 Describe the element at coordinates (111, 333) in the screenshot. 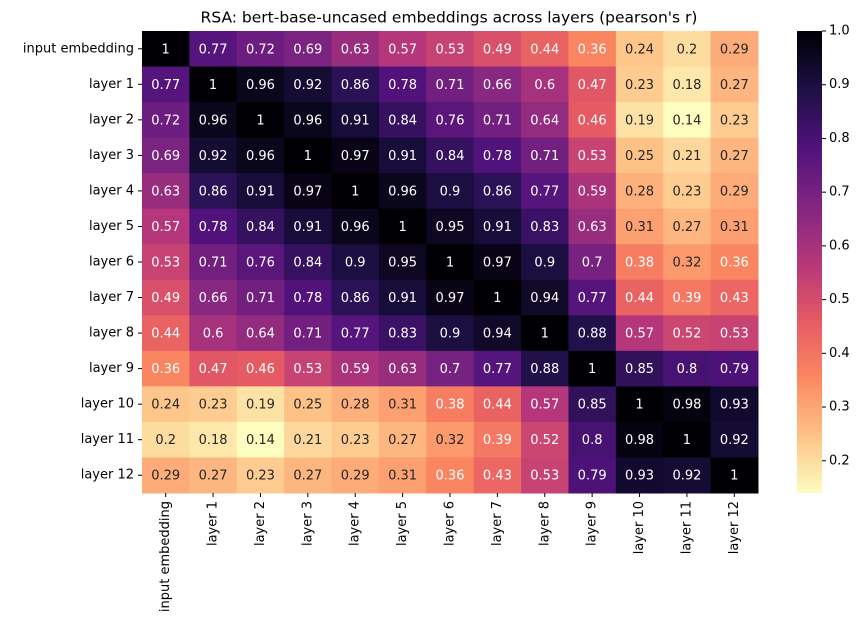

I see `y-tick-label: layer 8` at that location.